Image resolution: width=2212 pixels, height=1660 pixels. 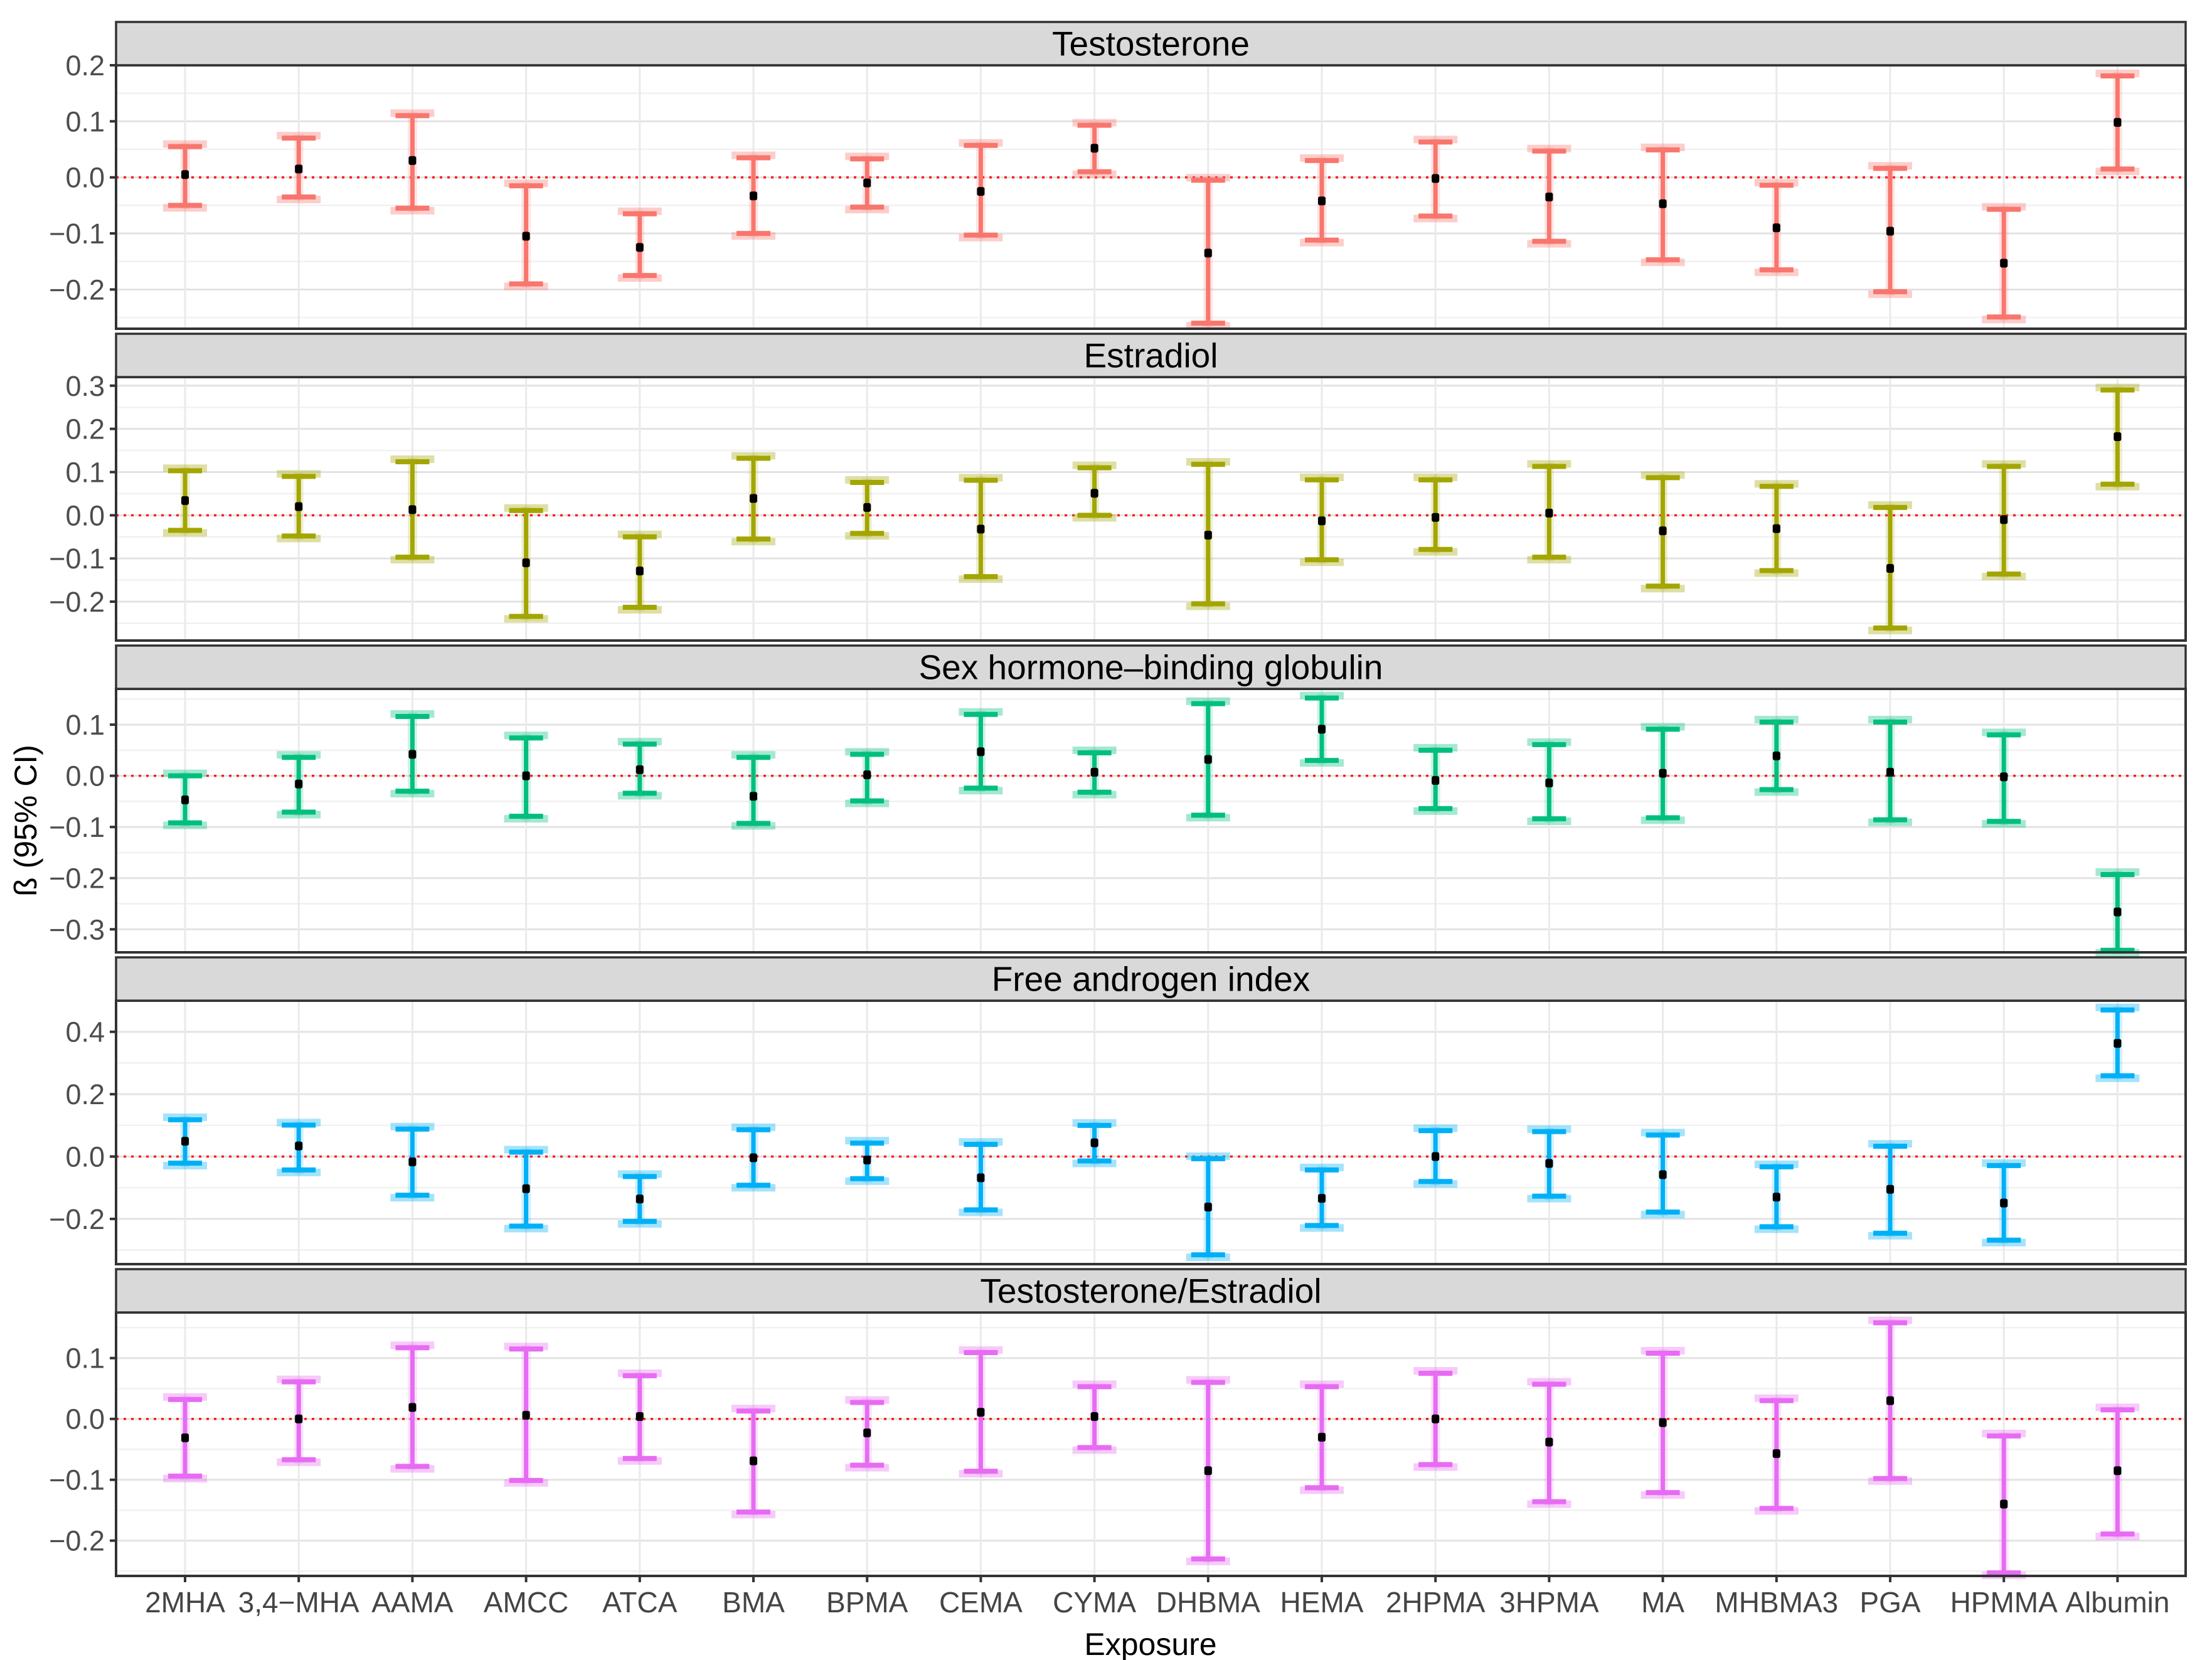 What do you see at coordinates (867, 508) in the screenshot?
I see `errorbar-Estradiol-BPMA` at bounding box center [867, 508].